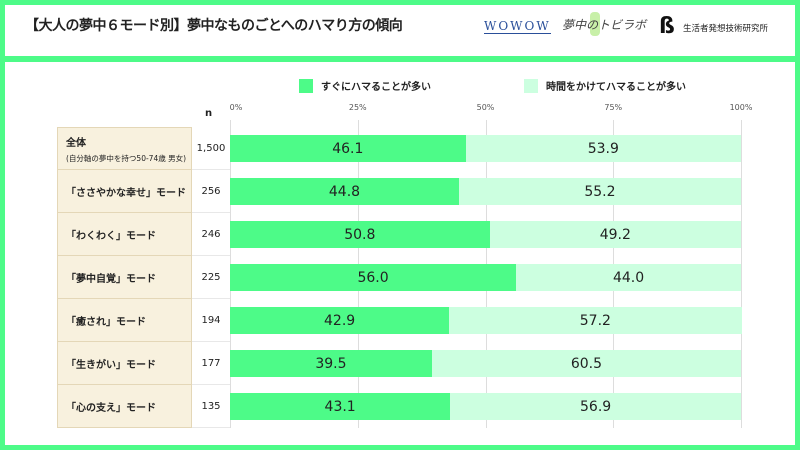 Image resolution: width=800 pixels, height=450 pixels. Describe the element at coordinates (376, 87) in the screenshot. I see `legend-label: すぐにハマることが多い` at that location.